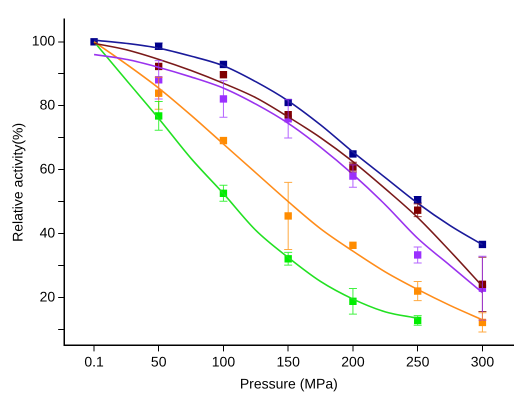  Describe the element at coordinates (48, 104) in the screenshot. I see `y-tick-label: 80` at that location.